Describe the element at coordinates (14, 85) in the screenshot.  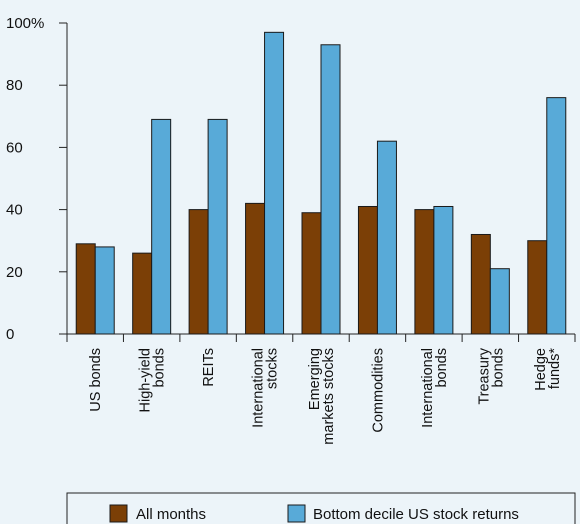
I see `y-tick-label: 80` at that location.